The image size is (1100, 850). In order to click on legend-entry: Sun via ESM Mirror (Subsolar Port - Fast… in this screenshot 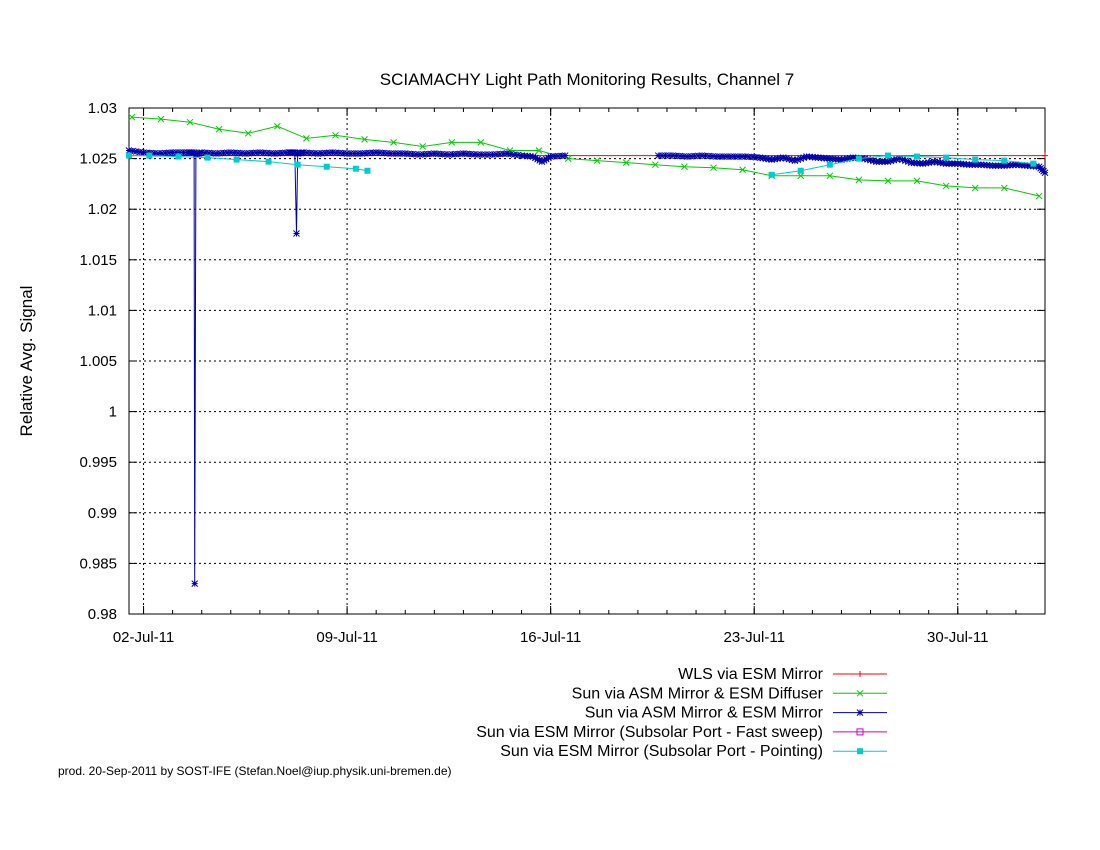, I will do `click(681, 732)`.